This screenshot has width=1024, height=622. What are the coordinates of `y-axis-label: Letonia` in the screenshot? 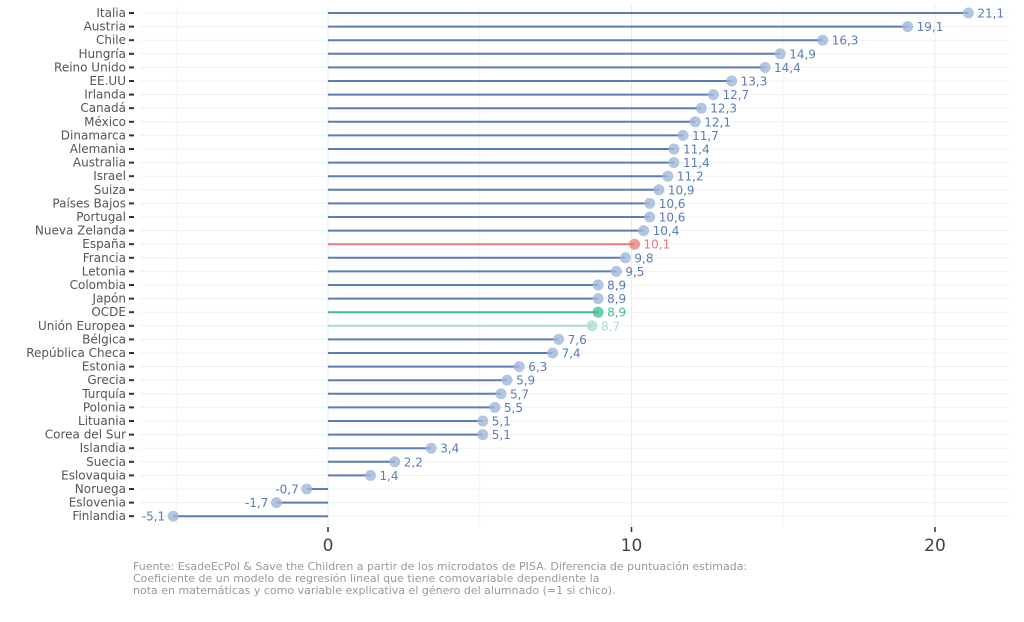 It's located at (104, 271).